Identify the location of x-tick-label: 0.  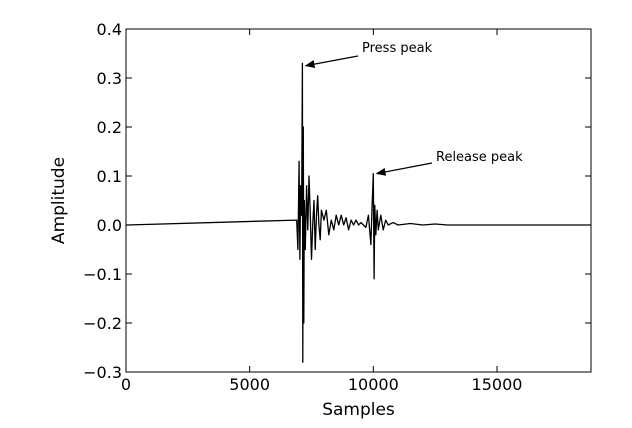
(126, 384).